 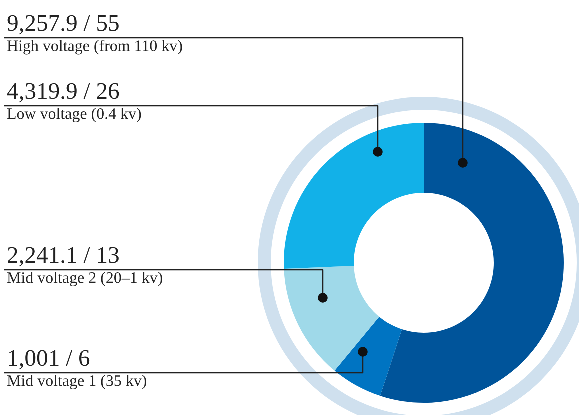 I want to click on slice-label: Mid voltage 1 (35 kv), so click(x=76, y=382).